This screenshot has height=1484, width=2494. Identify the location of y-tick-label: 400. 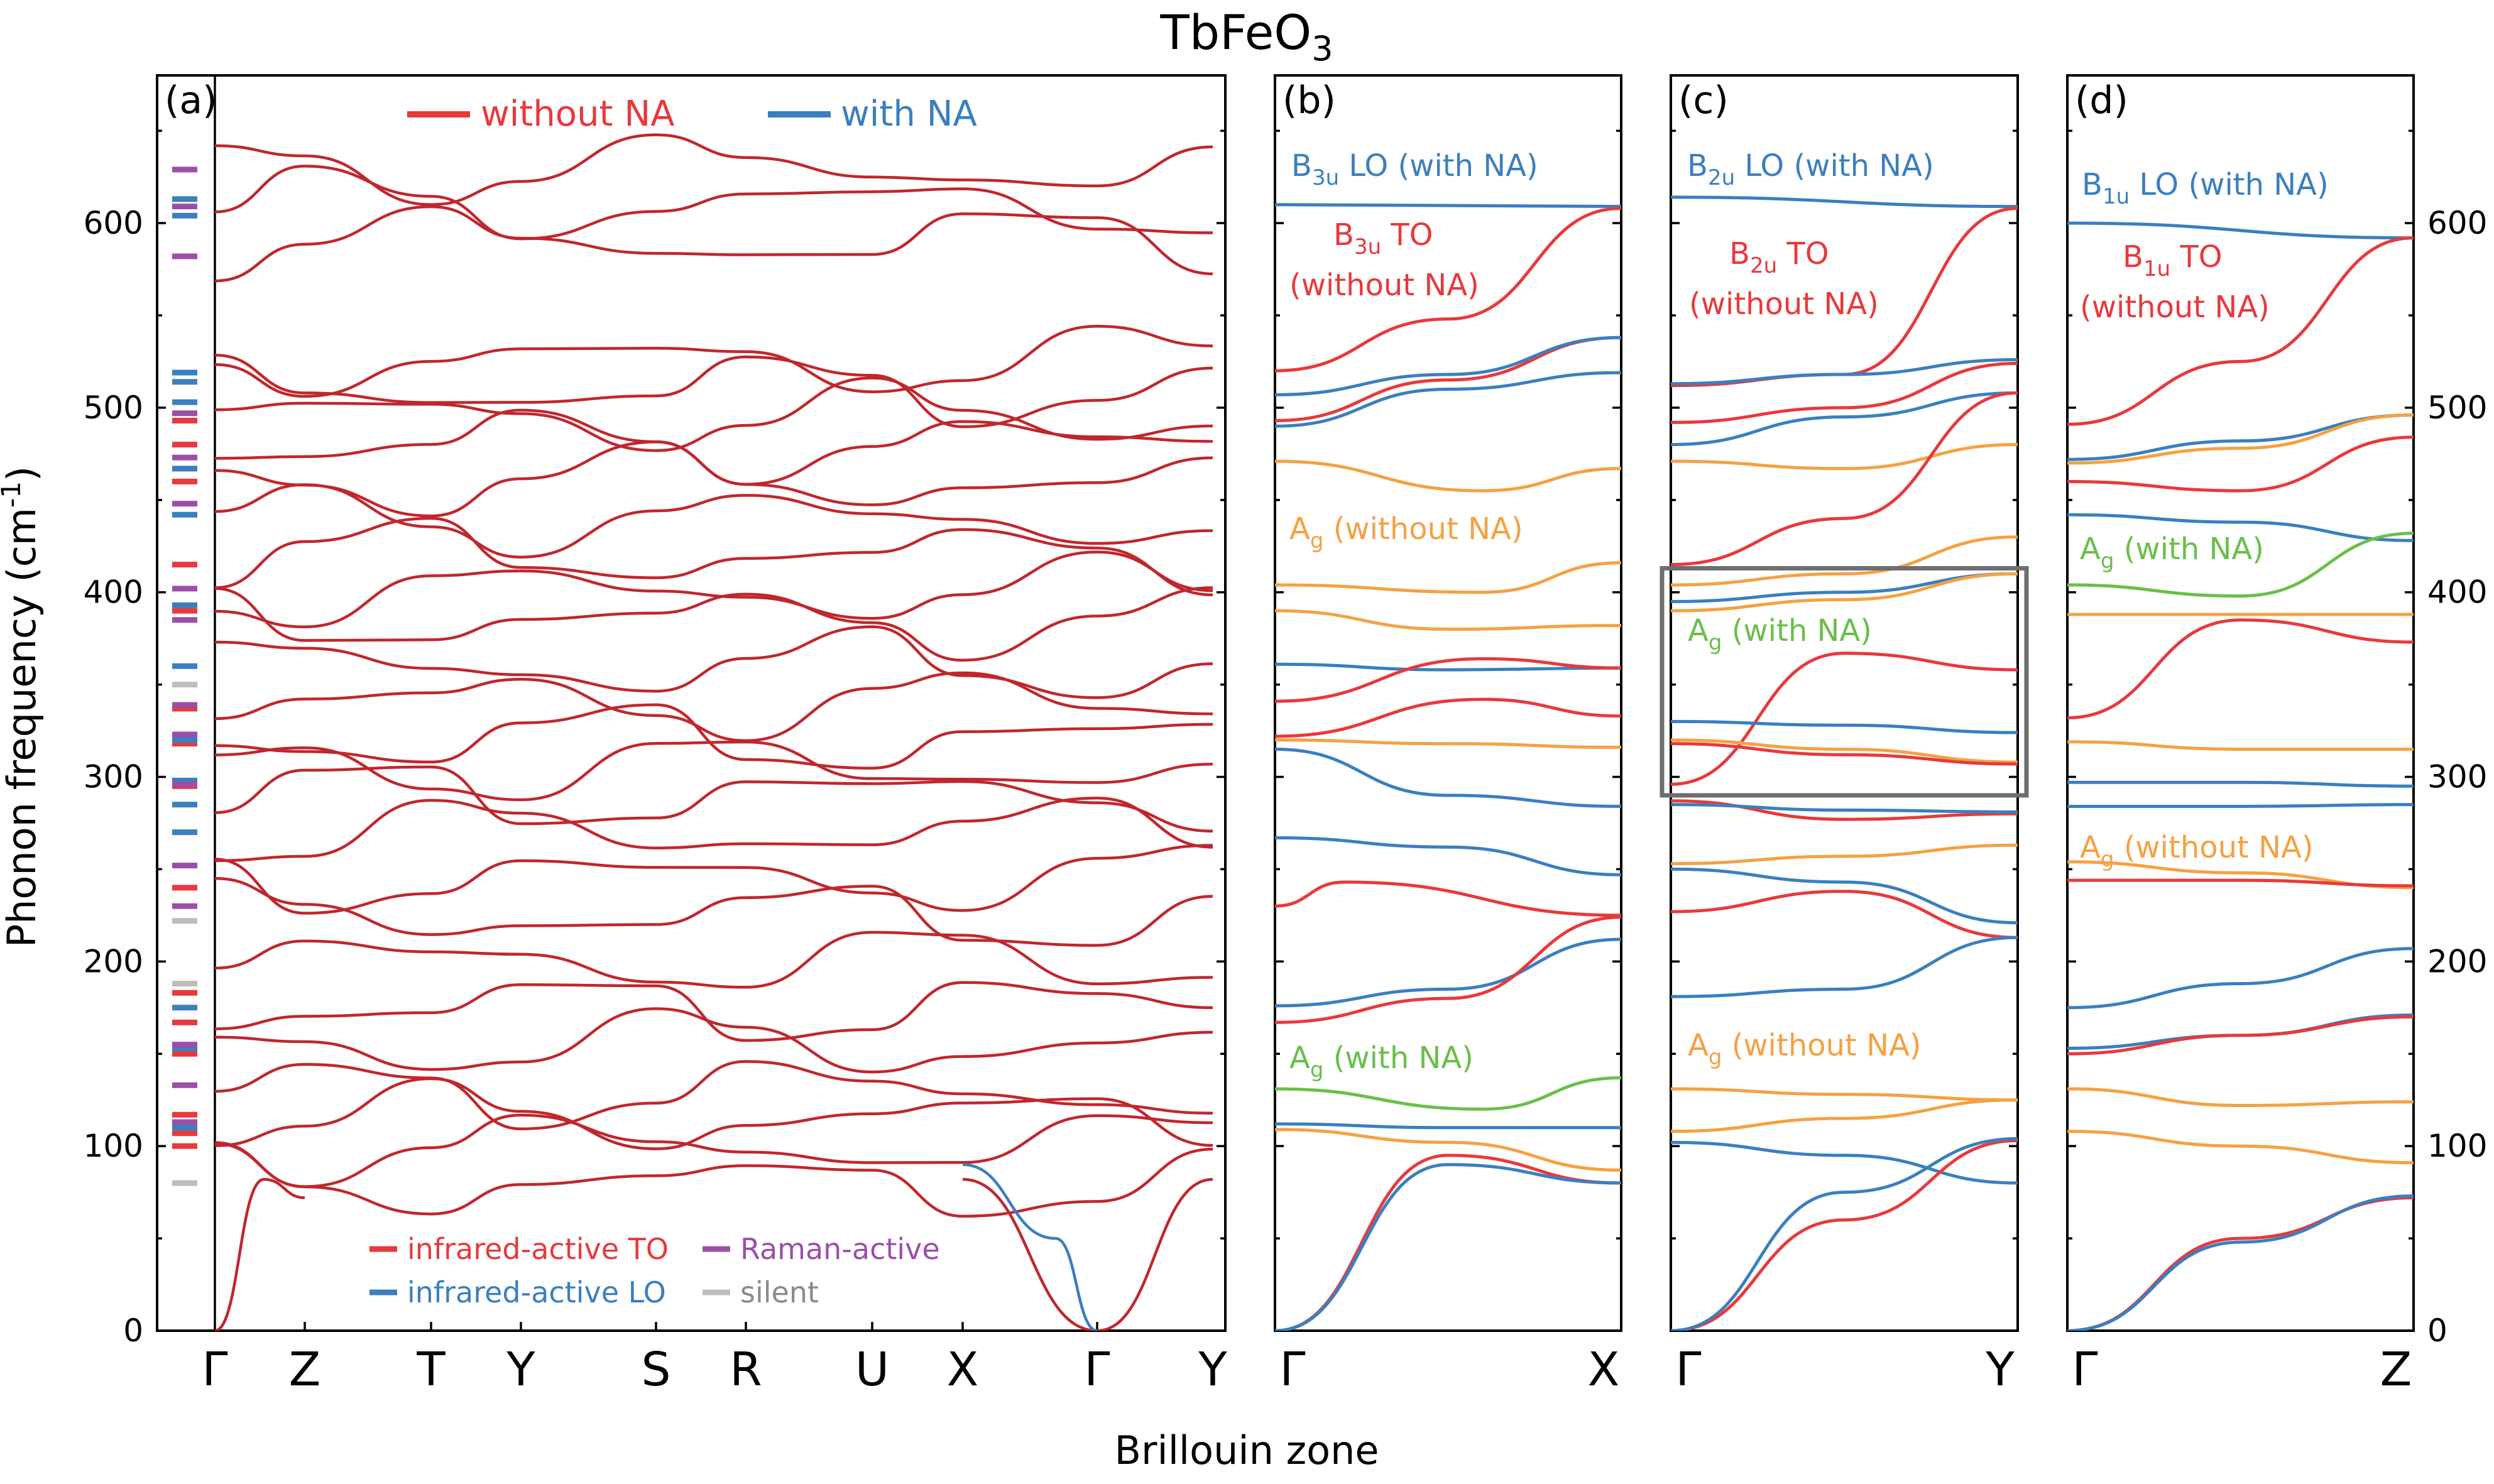
(113, 592).